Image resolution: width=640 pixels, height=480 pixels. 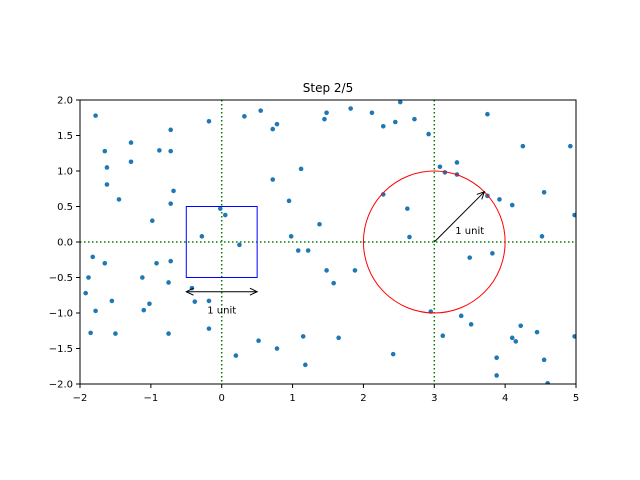 I want to click on x-tick-label: 1, so click(x=292, y=398).